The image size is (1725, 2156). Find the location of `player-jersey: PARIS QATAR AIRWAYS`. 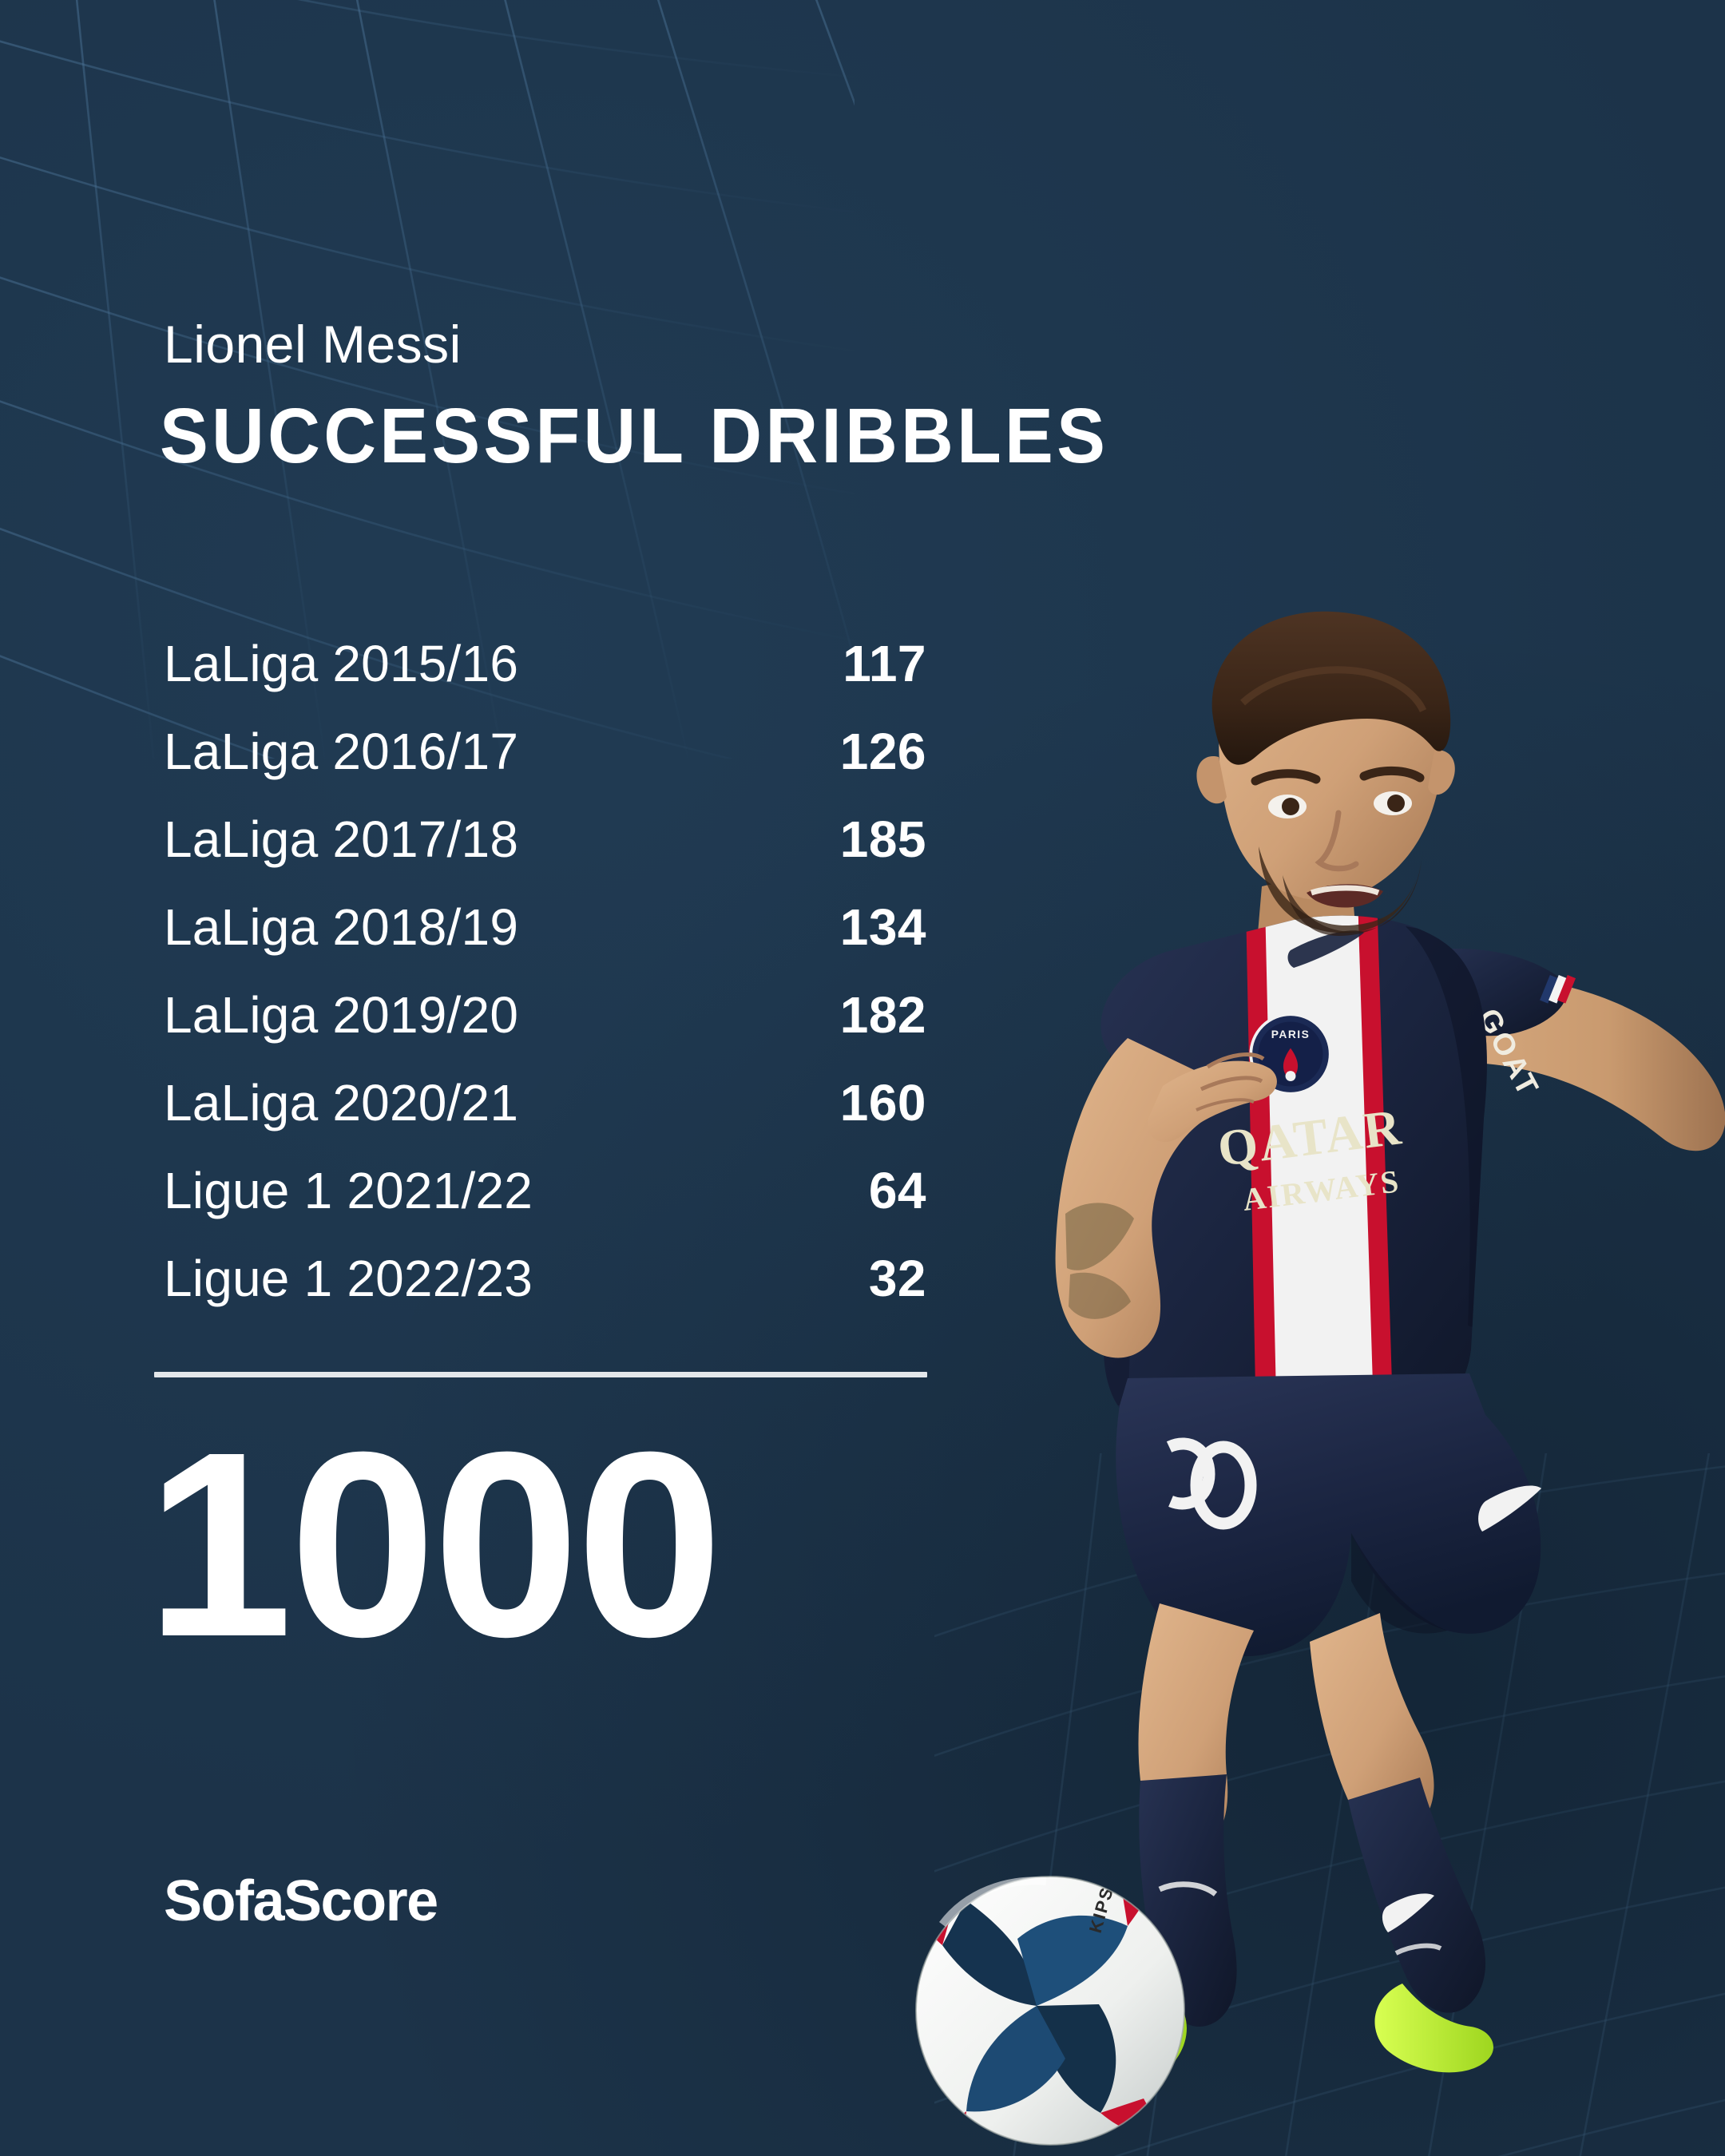

player-jersey: PARIS QATAR AIRWAYS is located at coordinates (1293, 1180).